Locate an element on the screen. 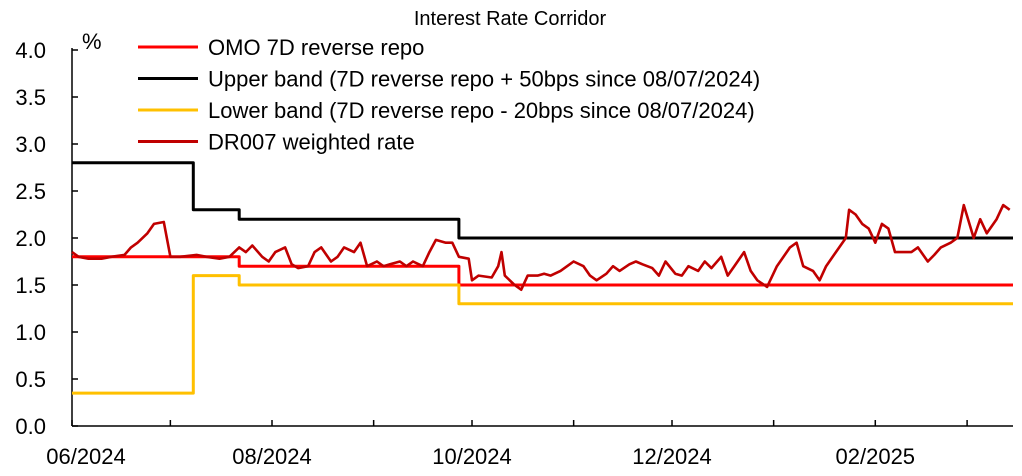 The image size is (1022, 476). y-tick-label: 3.0 is located at coordinates (30, 144).